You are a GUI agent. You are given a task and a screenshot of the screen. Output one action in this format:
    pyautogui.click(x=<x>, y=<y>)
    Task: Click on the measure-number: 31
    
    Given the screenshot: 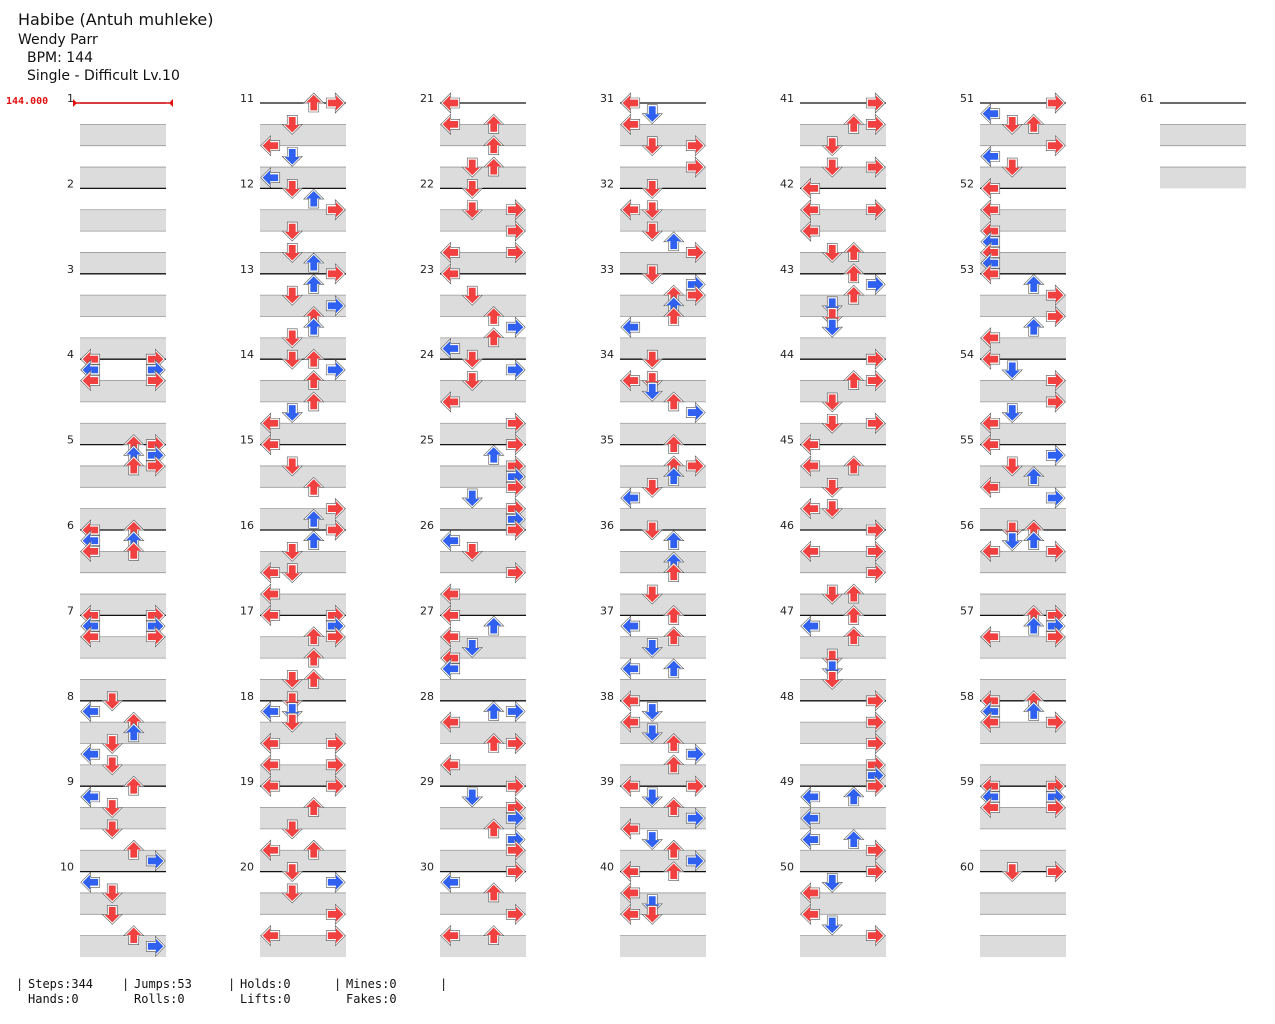 What is the action you would take?
    pyautogui.click(x=607, y=98)
    